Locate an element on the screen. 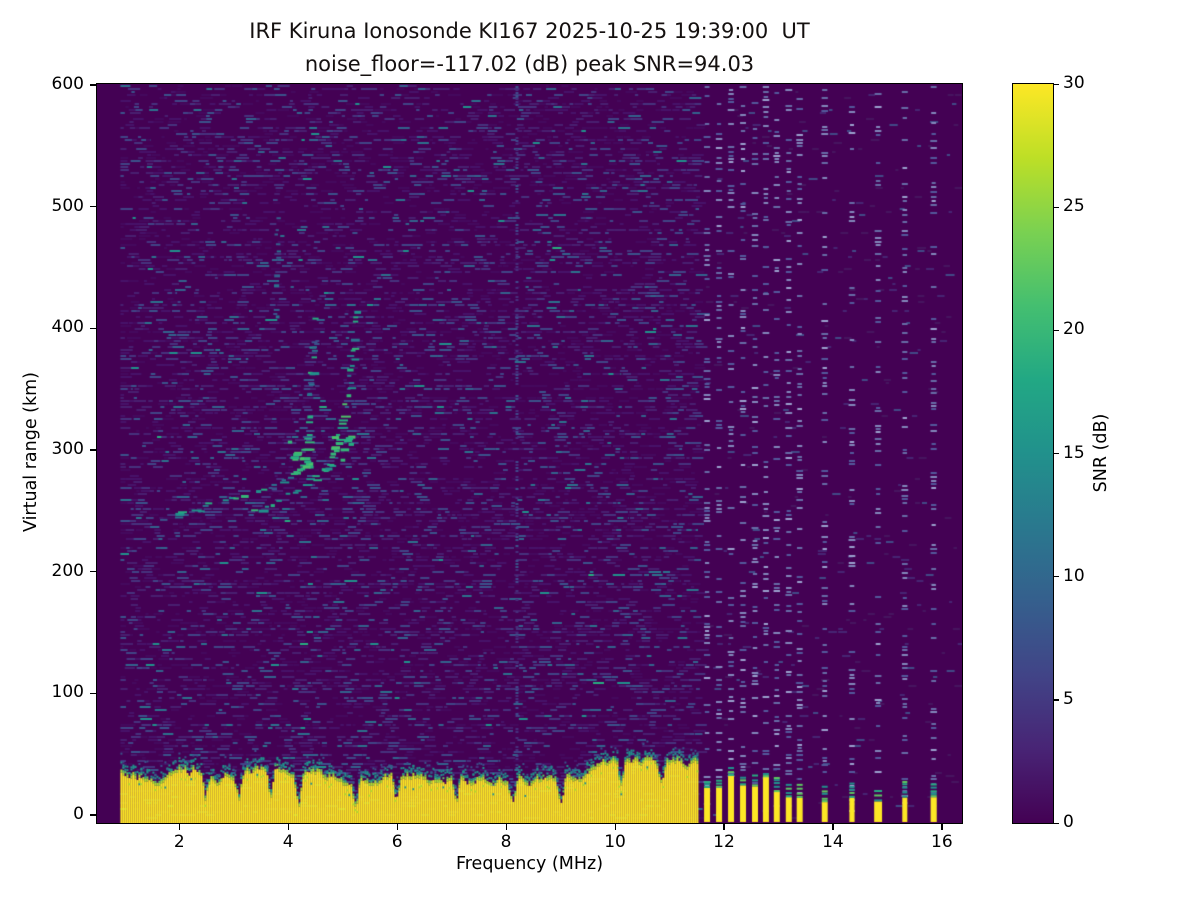 The width and height of the screenshot is (1200, 900). colorbar-tick-label: 5 is located at coordinates (1068, 698).